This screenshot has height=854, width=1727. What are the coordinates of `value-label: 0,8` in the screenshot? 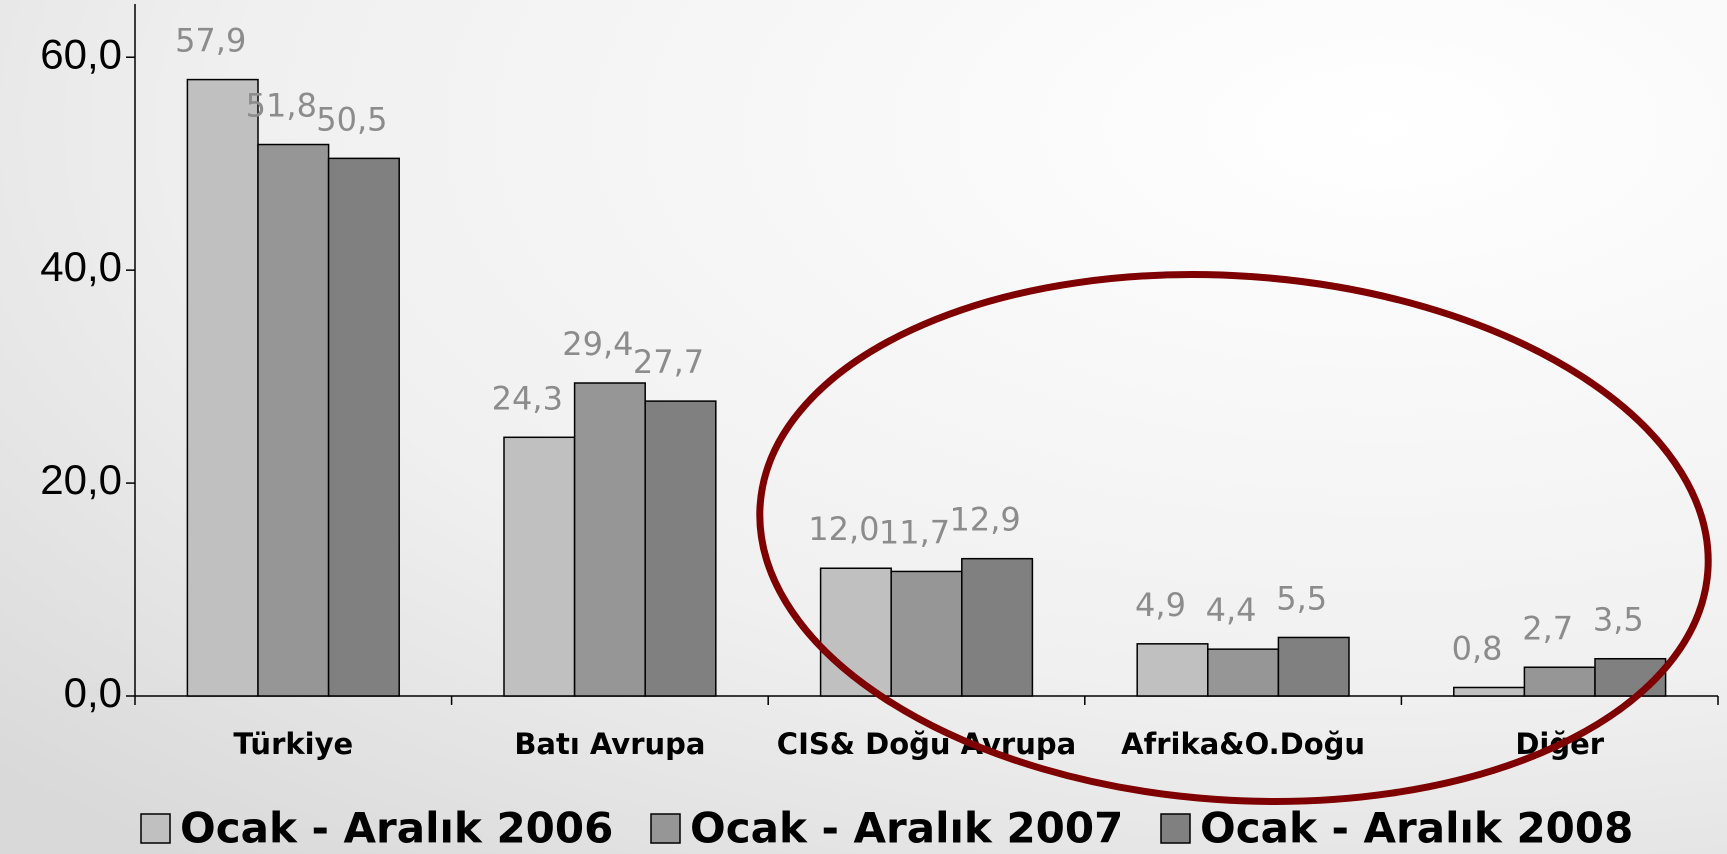 It's located at (1477, 648).